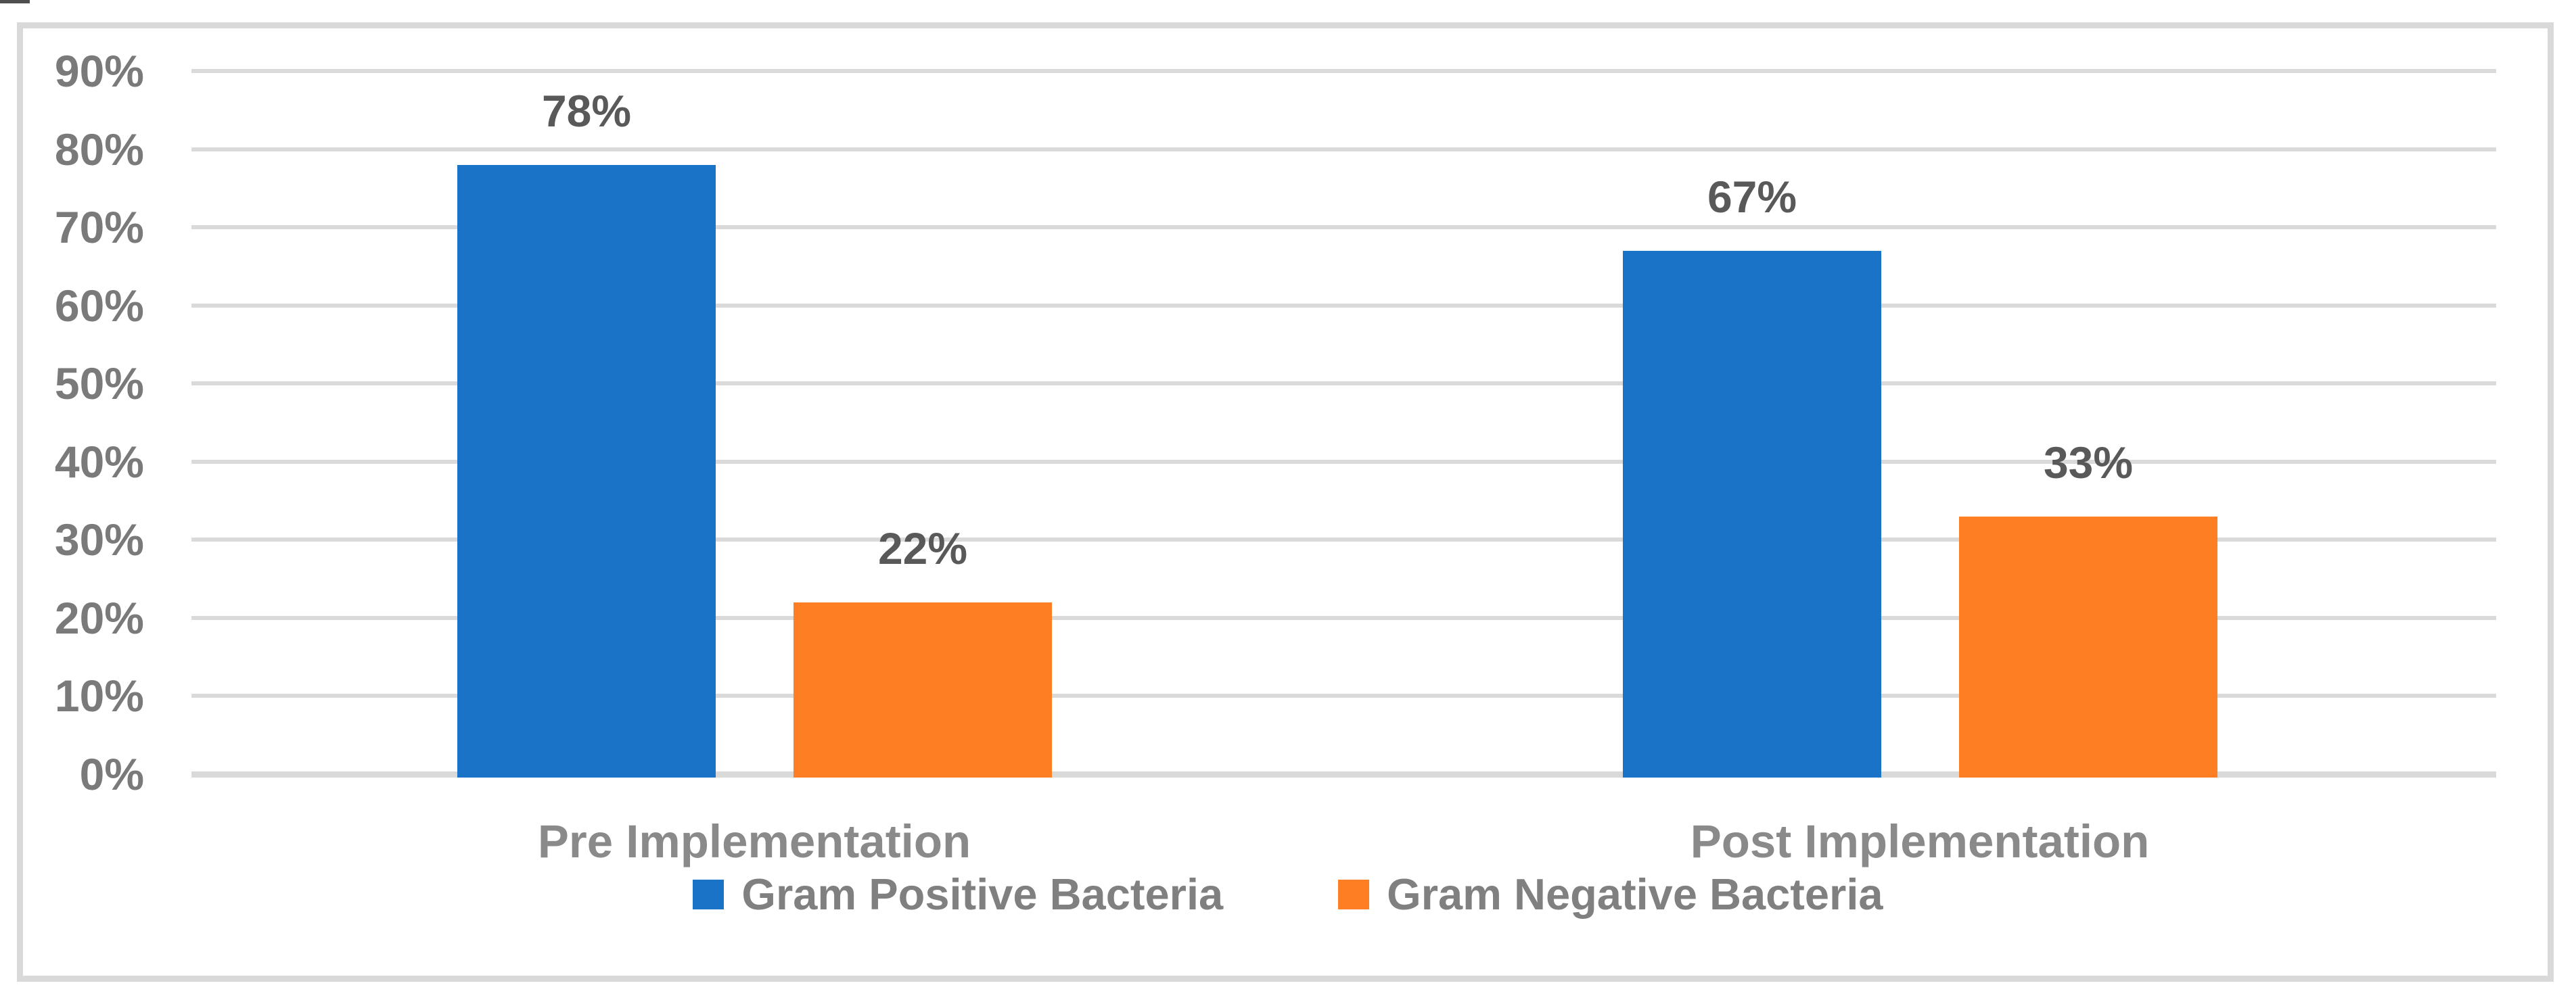  Describe the element at coordinates (982, 894) in the screenshot. I see `legend-label-gram-positive: Gram Positive Bacteria` at that location.